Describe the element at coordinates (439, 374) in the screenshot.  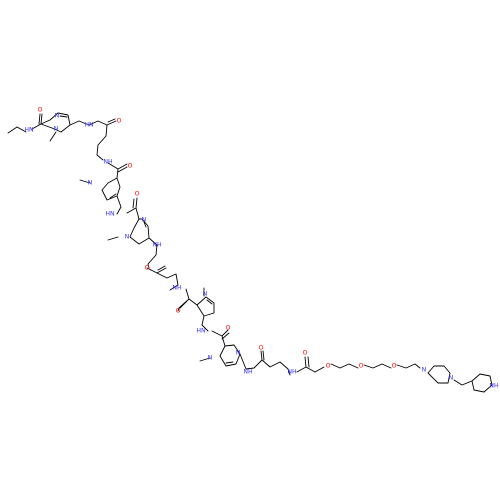
I see `piperazine-ring` at that location.